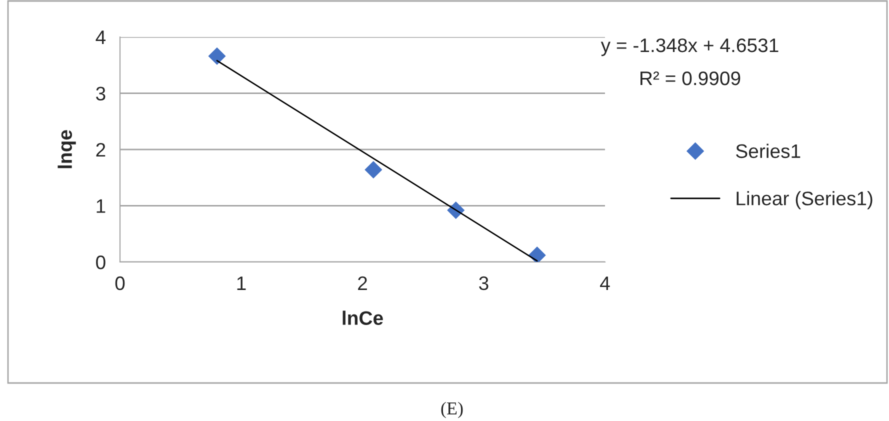  I want to click on annotation: y = -1.348x + 4.6531, so click(689, 47).